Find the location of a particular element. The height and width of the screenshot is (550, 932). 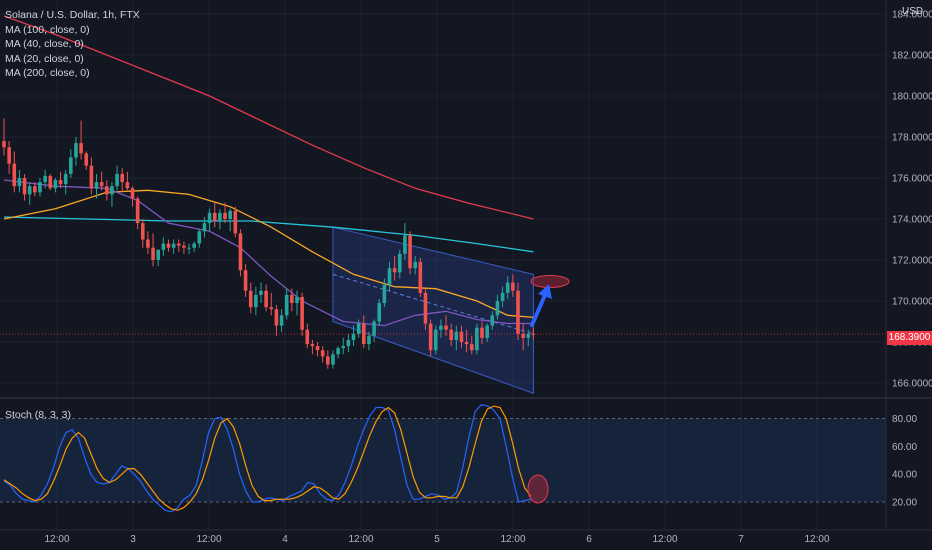

price-tick-label: 170.0000 is located at coordinates (912, 302).